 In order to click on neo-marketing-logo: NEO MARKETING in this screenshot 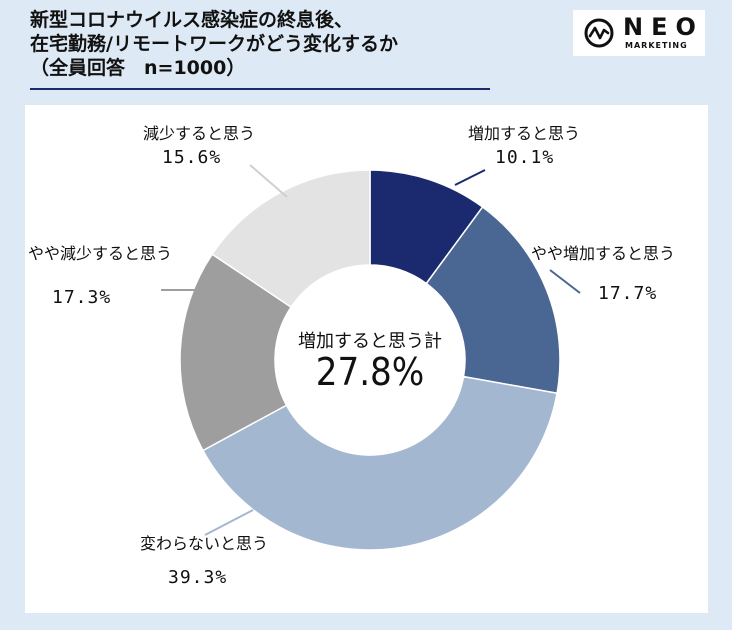, I will do `click(639, 33)`.